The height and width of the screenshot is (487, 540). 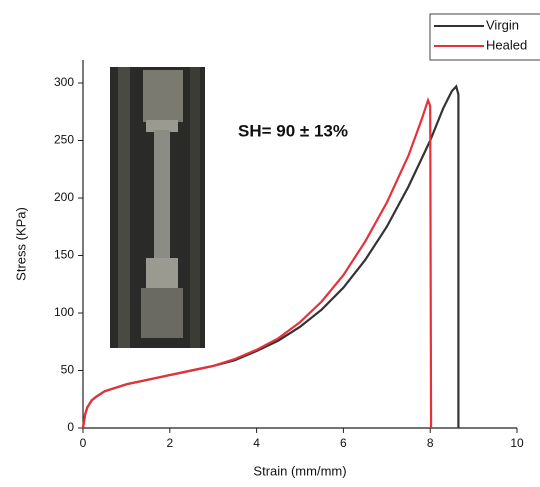 What do you see at coordinates (502, 24) in the screenshot?
I see `legend-label: Virgin` at bounding box center [502, 24].